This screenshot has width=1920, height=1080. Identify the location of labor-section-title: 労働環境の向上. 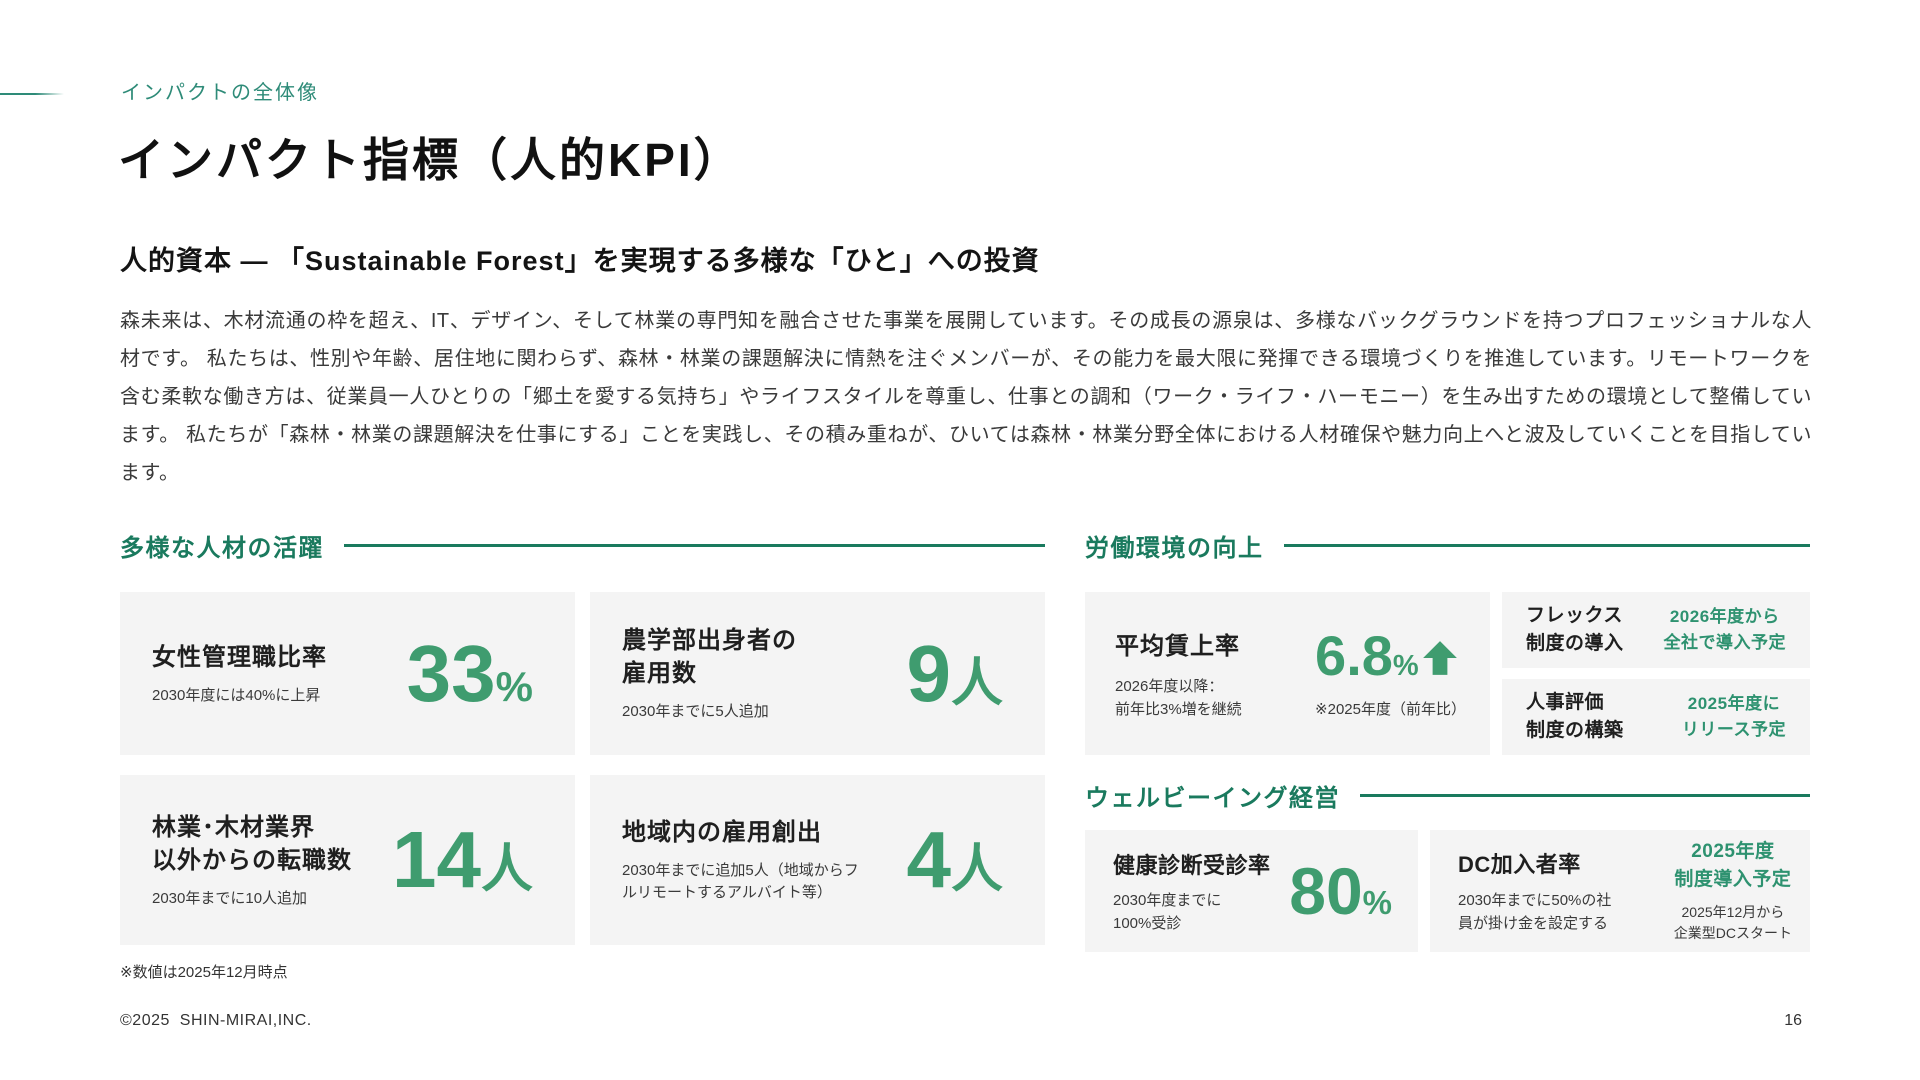
(1174, 548).